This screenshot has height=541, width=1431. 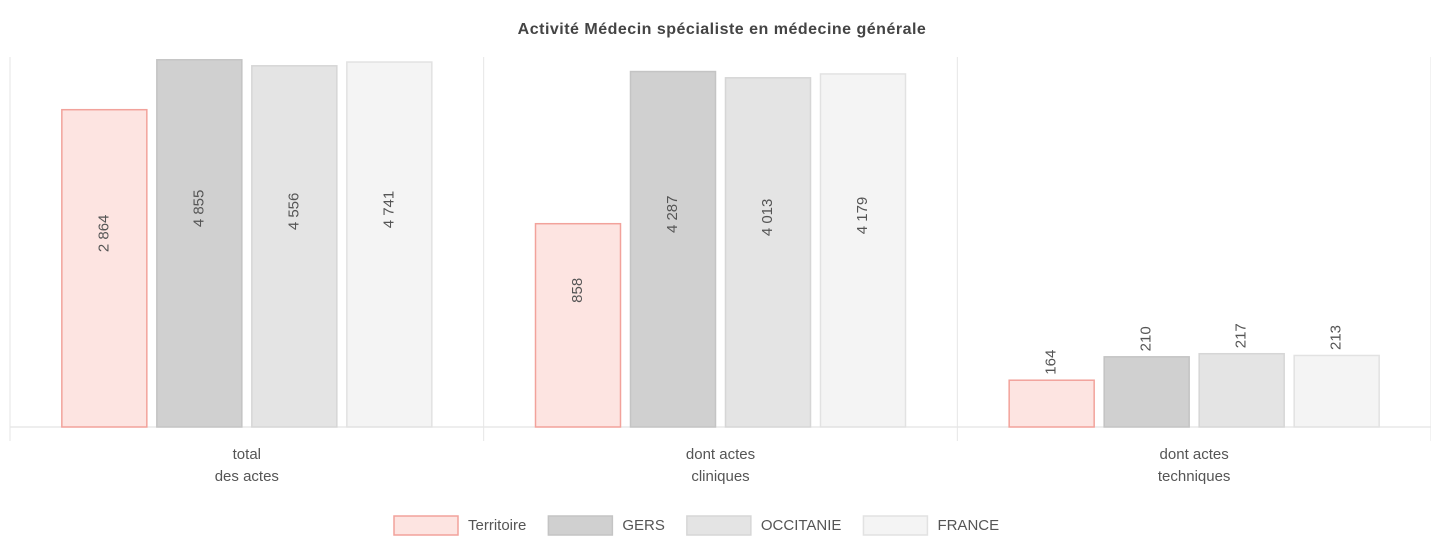 I want to click on value-label: 213, so click(x=1336, y=337).